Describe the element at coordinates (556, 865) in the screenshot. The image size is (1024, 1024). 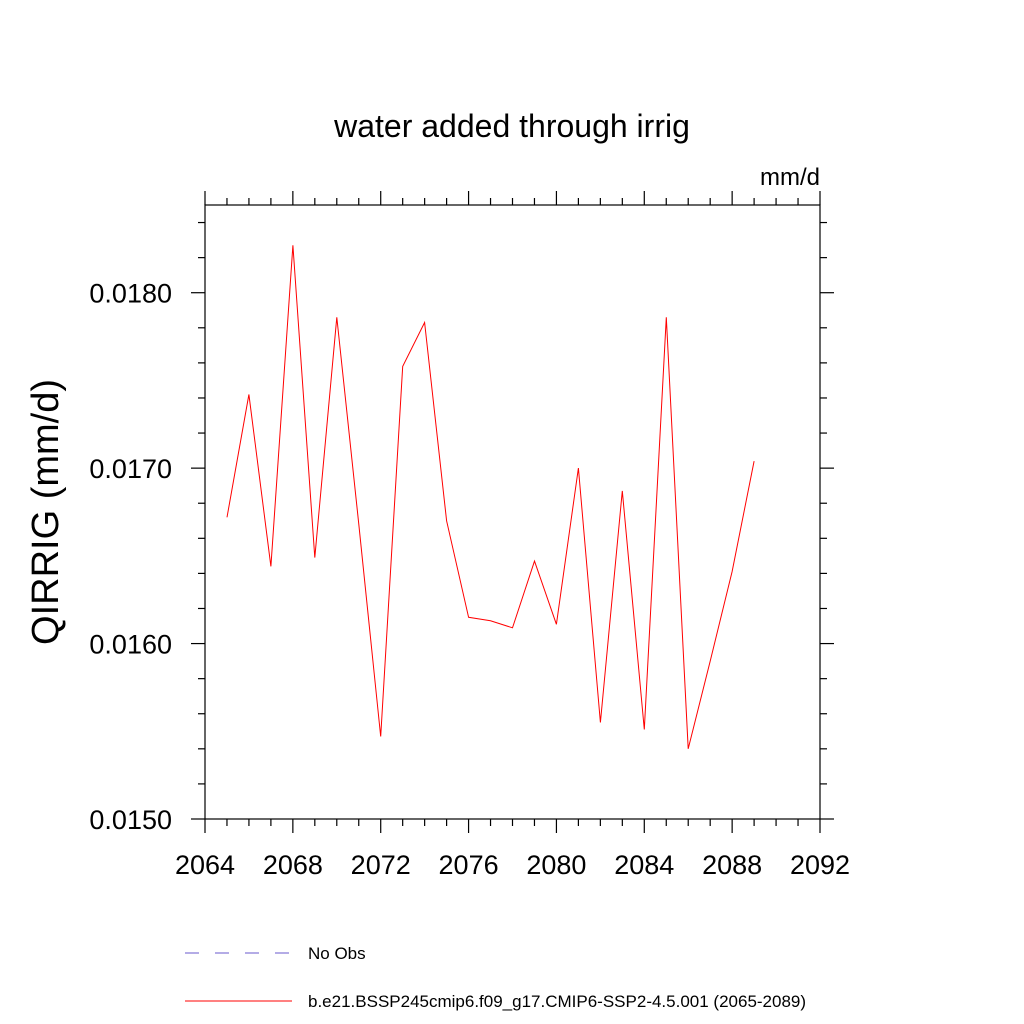
I see `x-tick-label: 2080` at that location.